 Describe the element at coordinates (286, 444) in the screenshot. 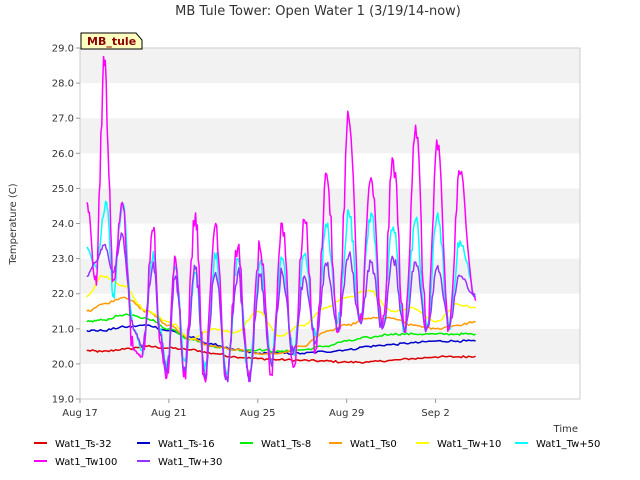

I see `legend-label: Wat1_Ts-8` at that location.